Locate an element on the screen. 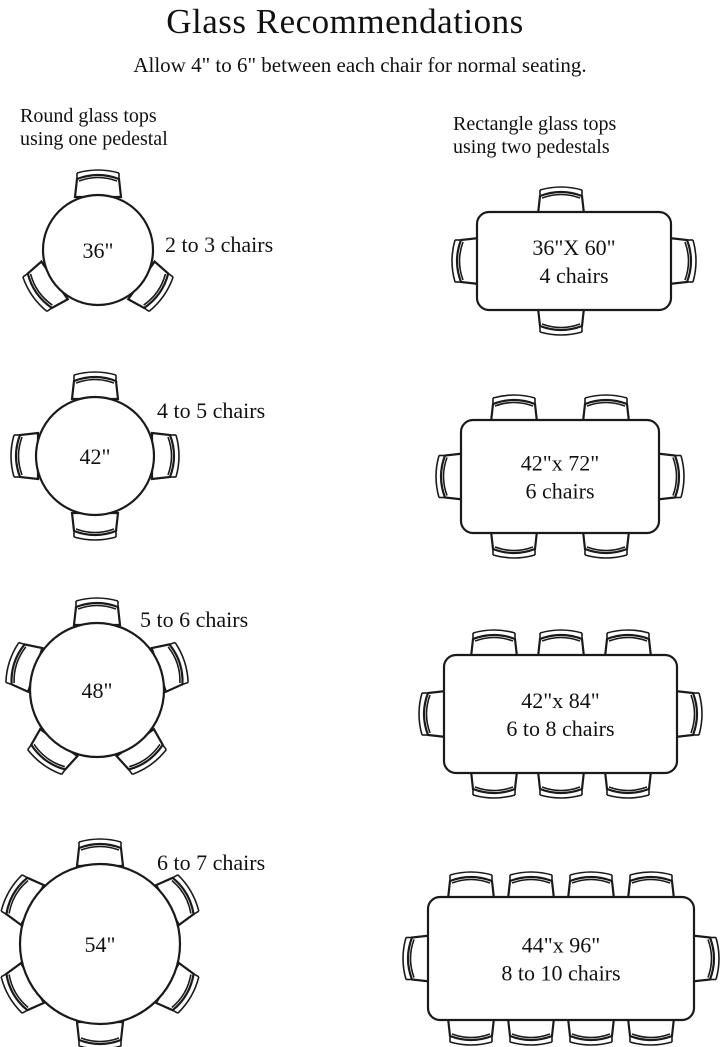 The width and height of the screenshot is (720, 1047). round-table-size: 48" is located at coordinates (97, 690).